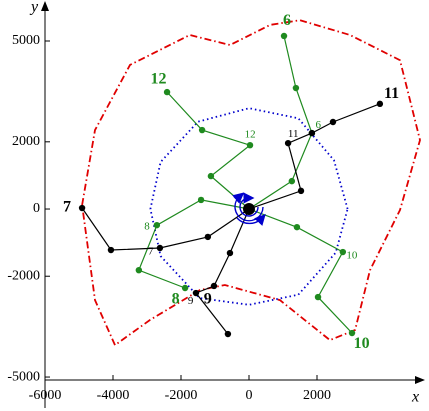  I want to click on x-tick-label: -2000, so click(181, 395).